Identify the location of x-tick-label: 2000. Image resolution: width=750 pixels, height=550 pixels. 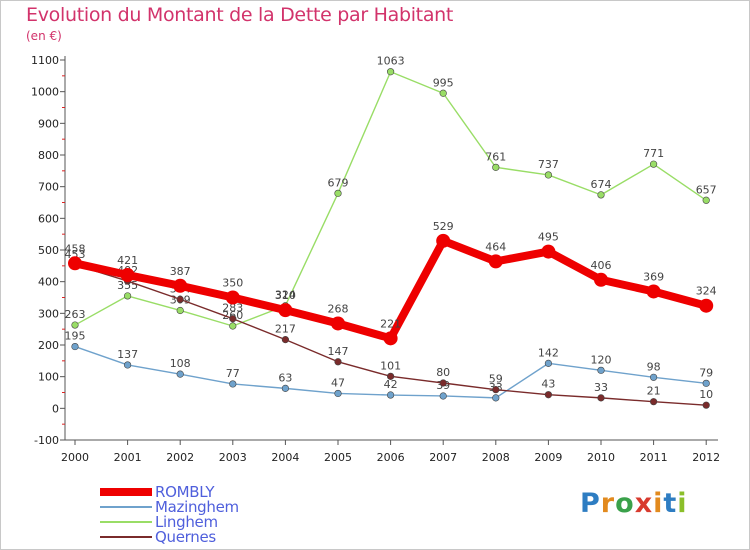
(75, 457).